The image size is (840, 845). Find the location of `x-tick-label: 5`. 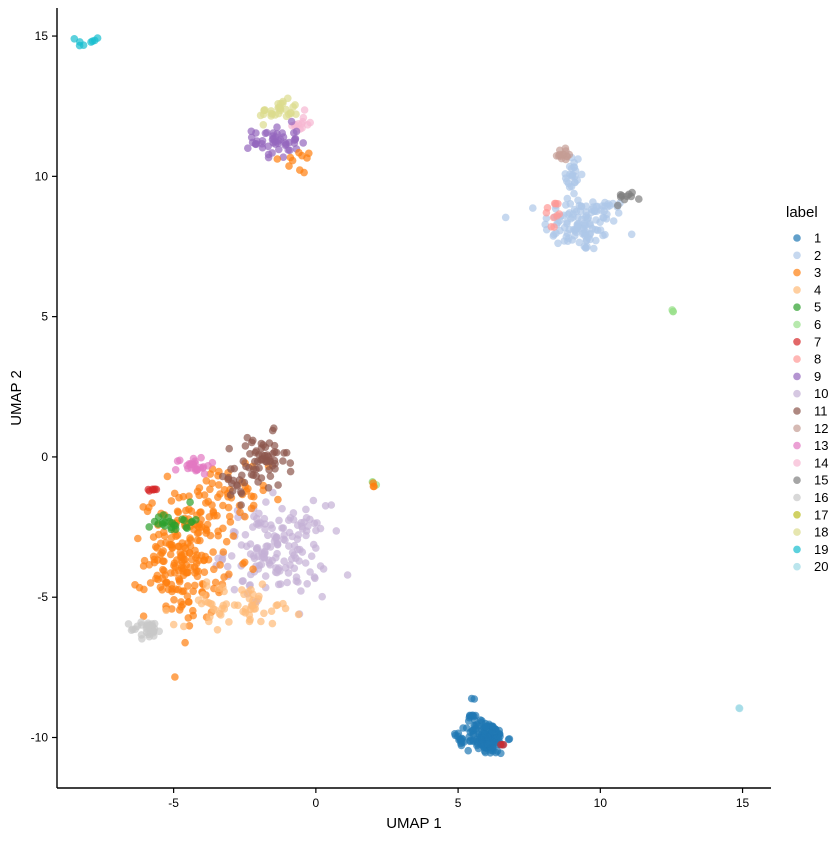

x-tick-label: 5 is located at coordinates (458, 803).